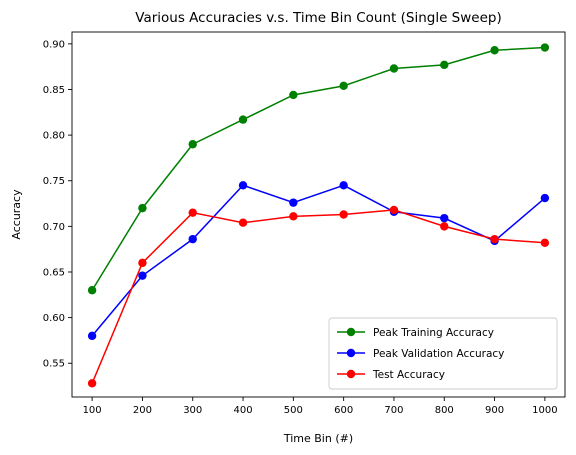  Describe the element at coordinates (54, 227) in the screenshot. I see `y-tick-label: 0.70` at that location.